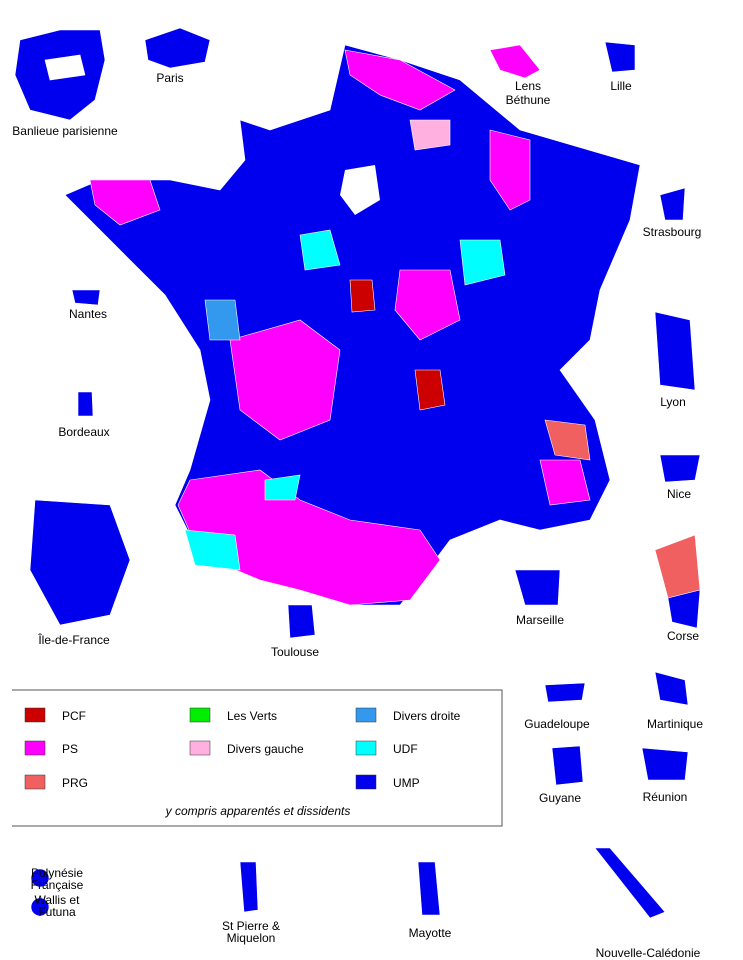  I want to click on inset-label: Martinique, so click(675, 724).